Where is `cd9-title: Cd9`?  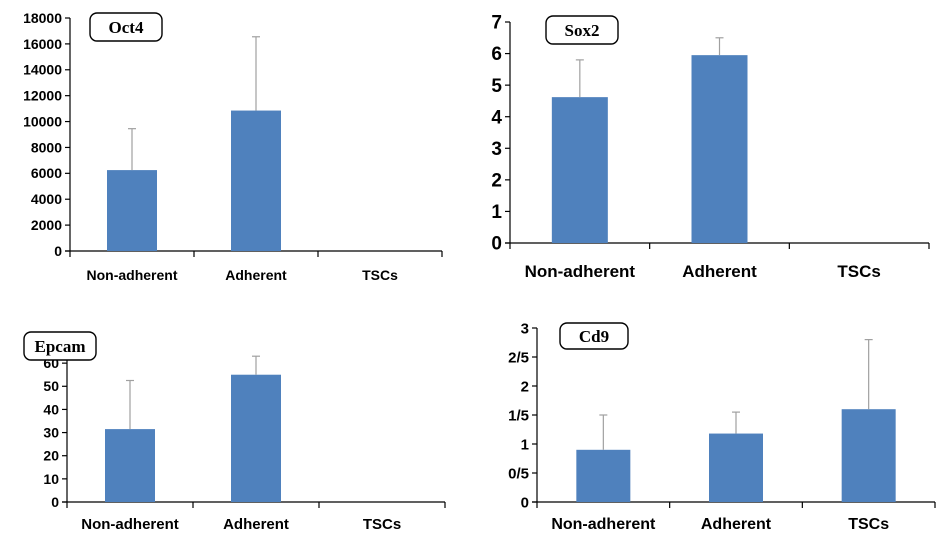
cd9-title: Cd9 is located at coordinates (594, 336).